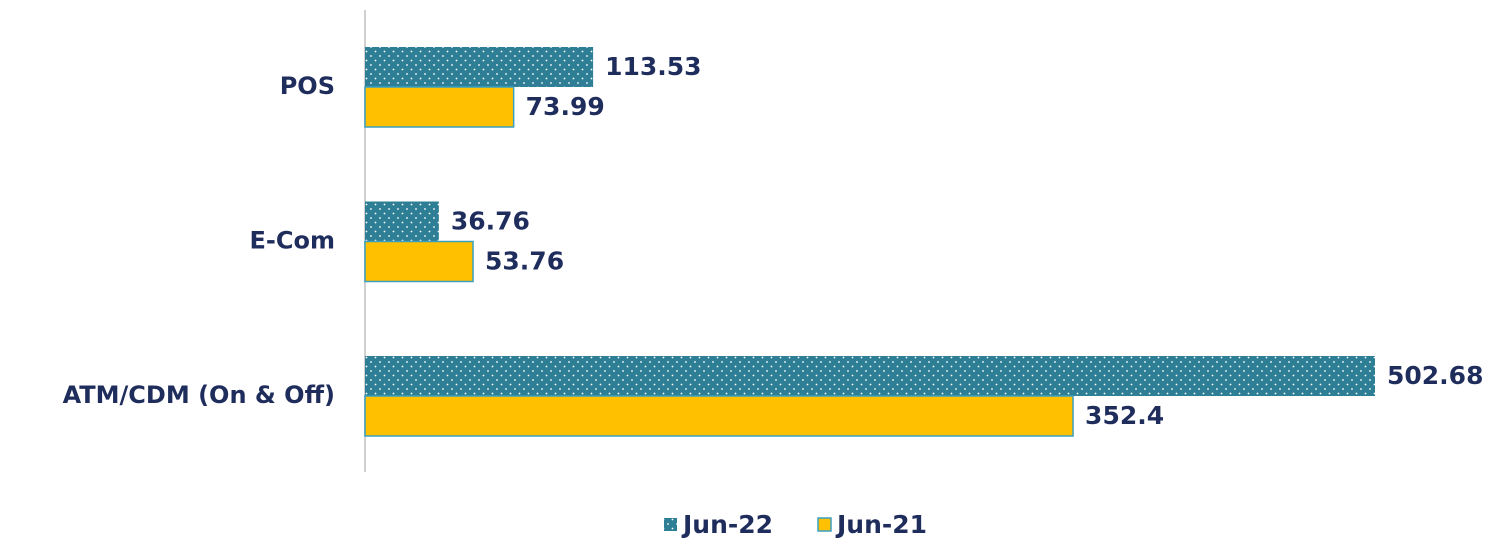 This screenshot has width=1495, height=544. What do you see at coordinates (490, 221) in the screenshot?
I see `value-label: 36.76` at bounding box center [490, 221].